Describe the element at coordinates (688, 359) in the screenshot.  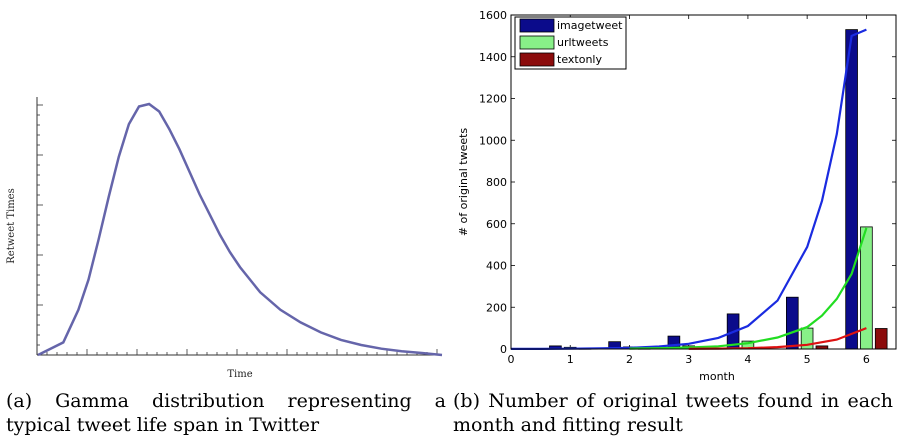
I see `right-x-tick-label: 3` at that location.